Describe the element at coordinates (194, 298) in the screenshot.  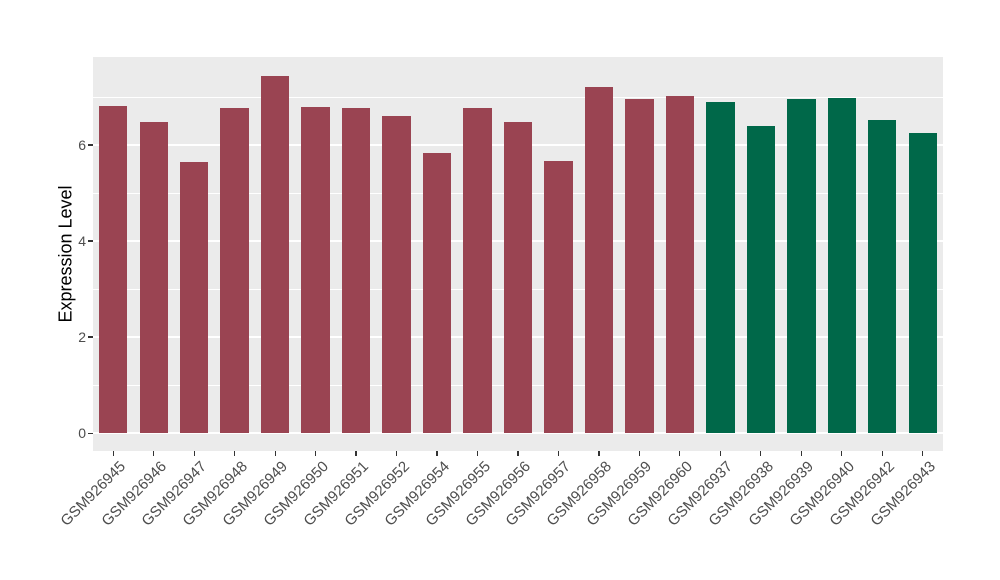
I see `bar-GSM926947` at that location.